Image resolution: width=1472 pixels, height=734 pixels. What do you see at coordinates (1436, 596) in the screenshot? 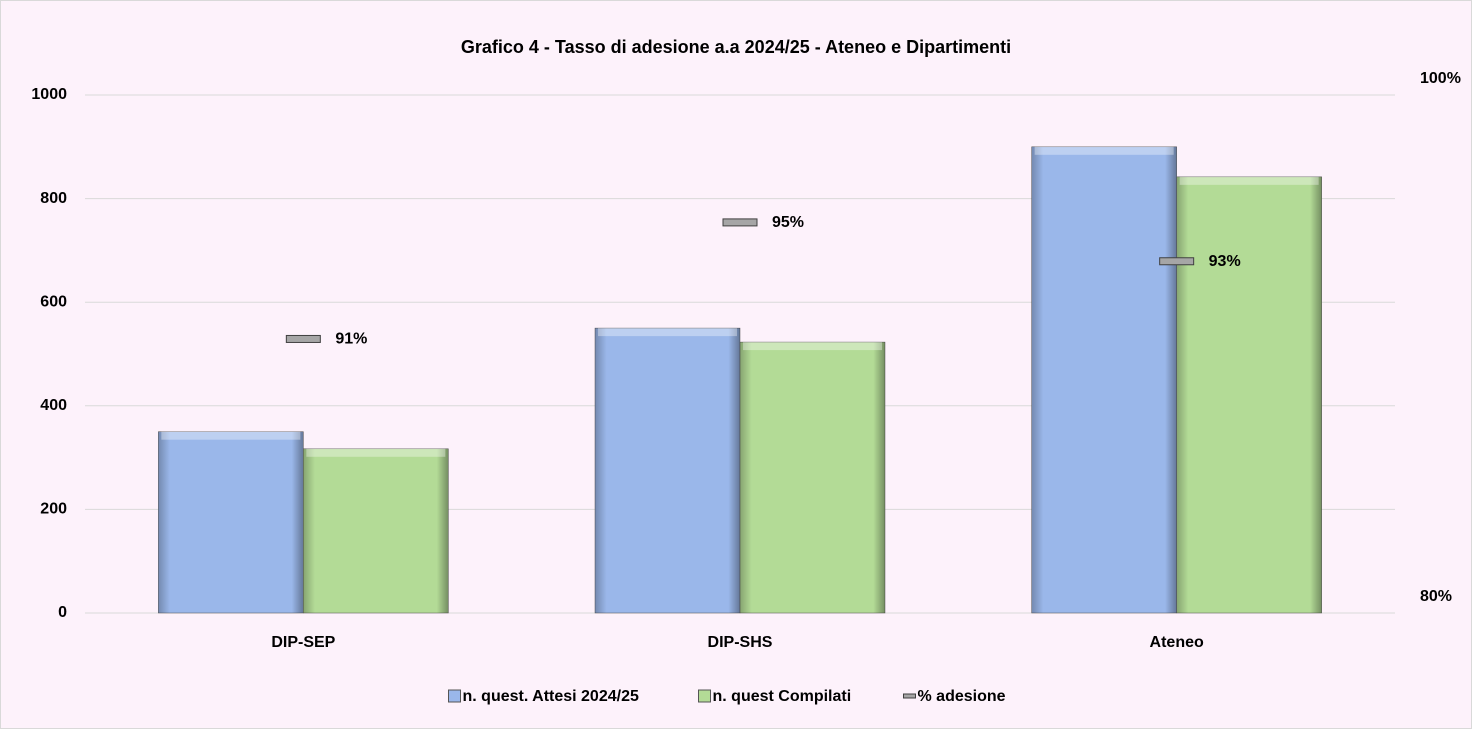
I see `y2-tick-label: 80%` at bounding box center [1436, 596].